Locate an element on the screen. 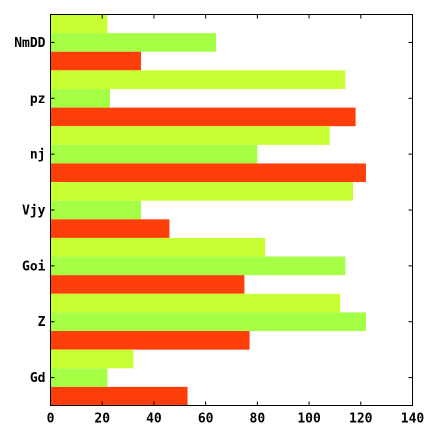 The height and width of the screenshot is (438, 438). y-tick-label: Gd is located at coordinates (38, 378).